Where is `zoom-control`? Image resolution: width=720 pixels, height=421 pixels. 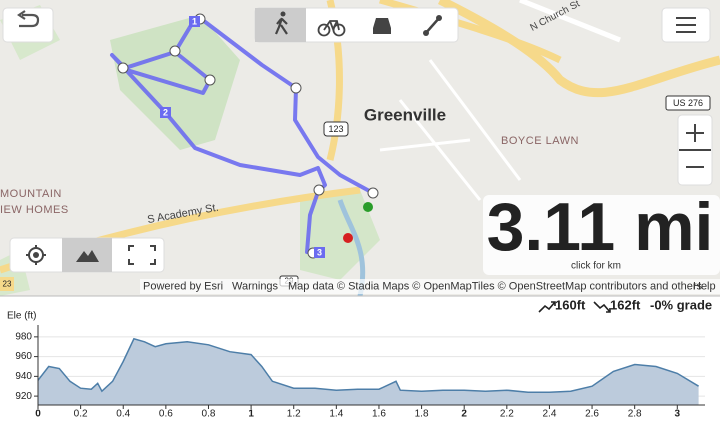
zoom-control is located at coordinates (695, 150).